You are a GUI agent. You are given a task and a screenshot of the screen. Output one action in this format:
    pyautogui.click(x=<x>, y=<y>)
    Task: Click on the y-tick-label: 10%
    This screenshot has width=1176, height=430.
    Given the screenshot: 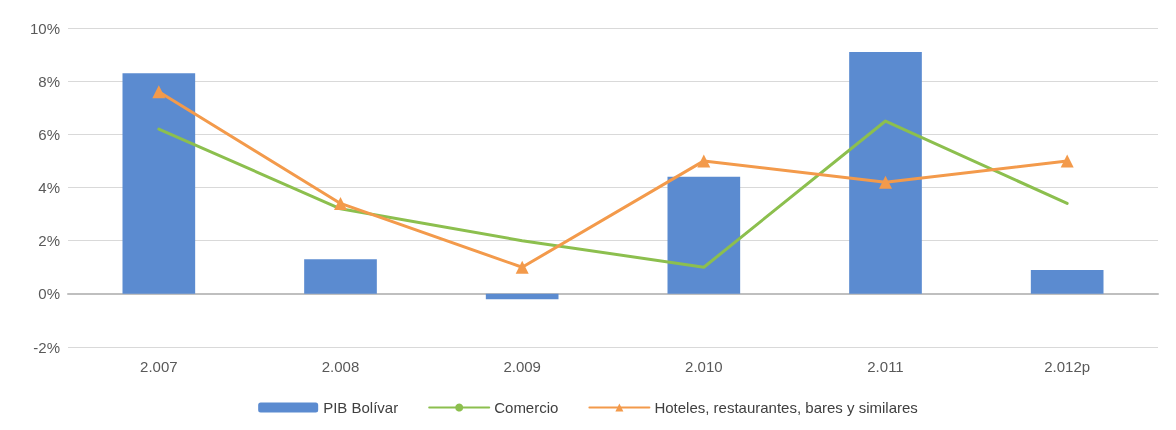 What is the action you would take?
    pyautogui.click(x=44, y=28)
    